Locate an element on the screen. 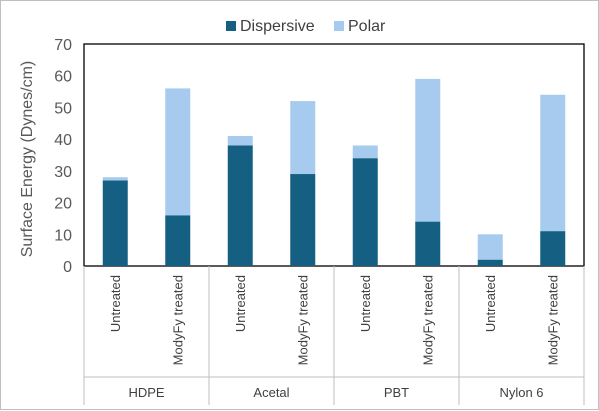 The image size is (599, 411). y-tick-label: 0 is located at coordinates (67, 267).